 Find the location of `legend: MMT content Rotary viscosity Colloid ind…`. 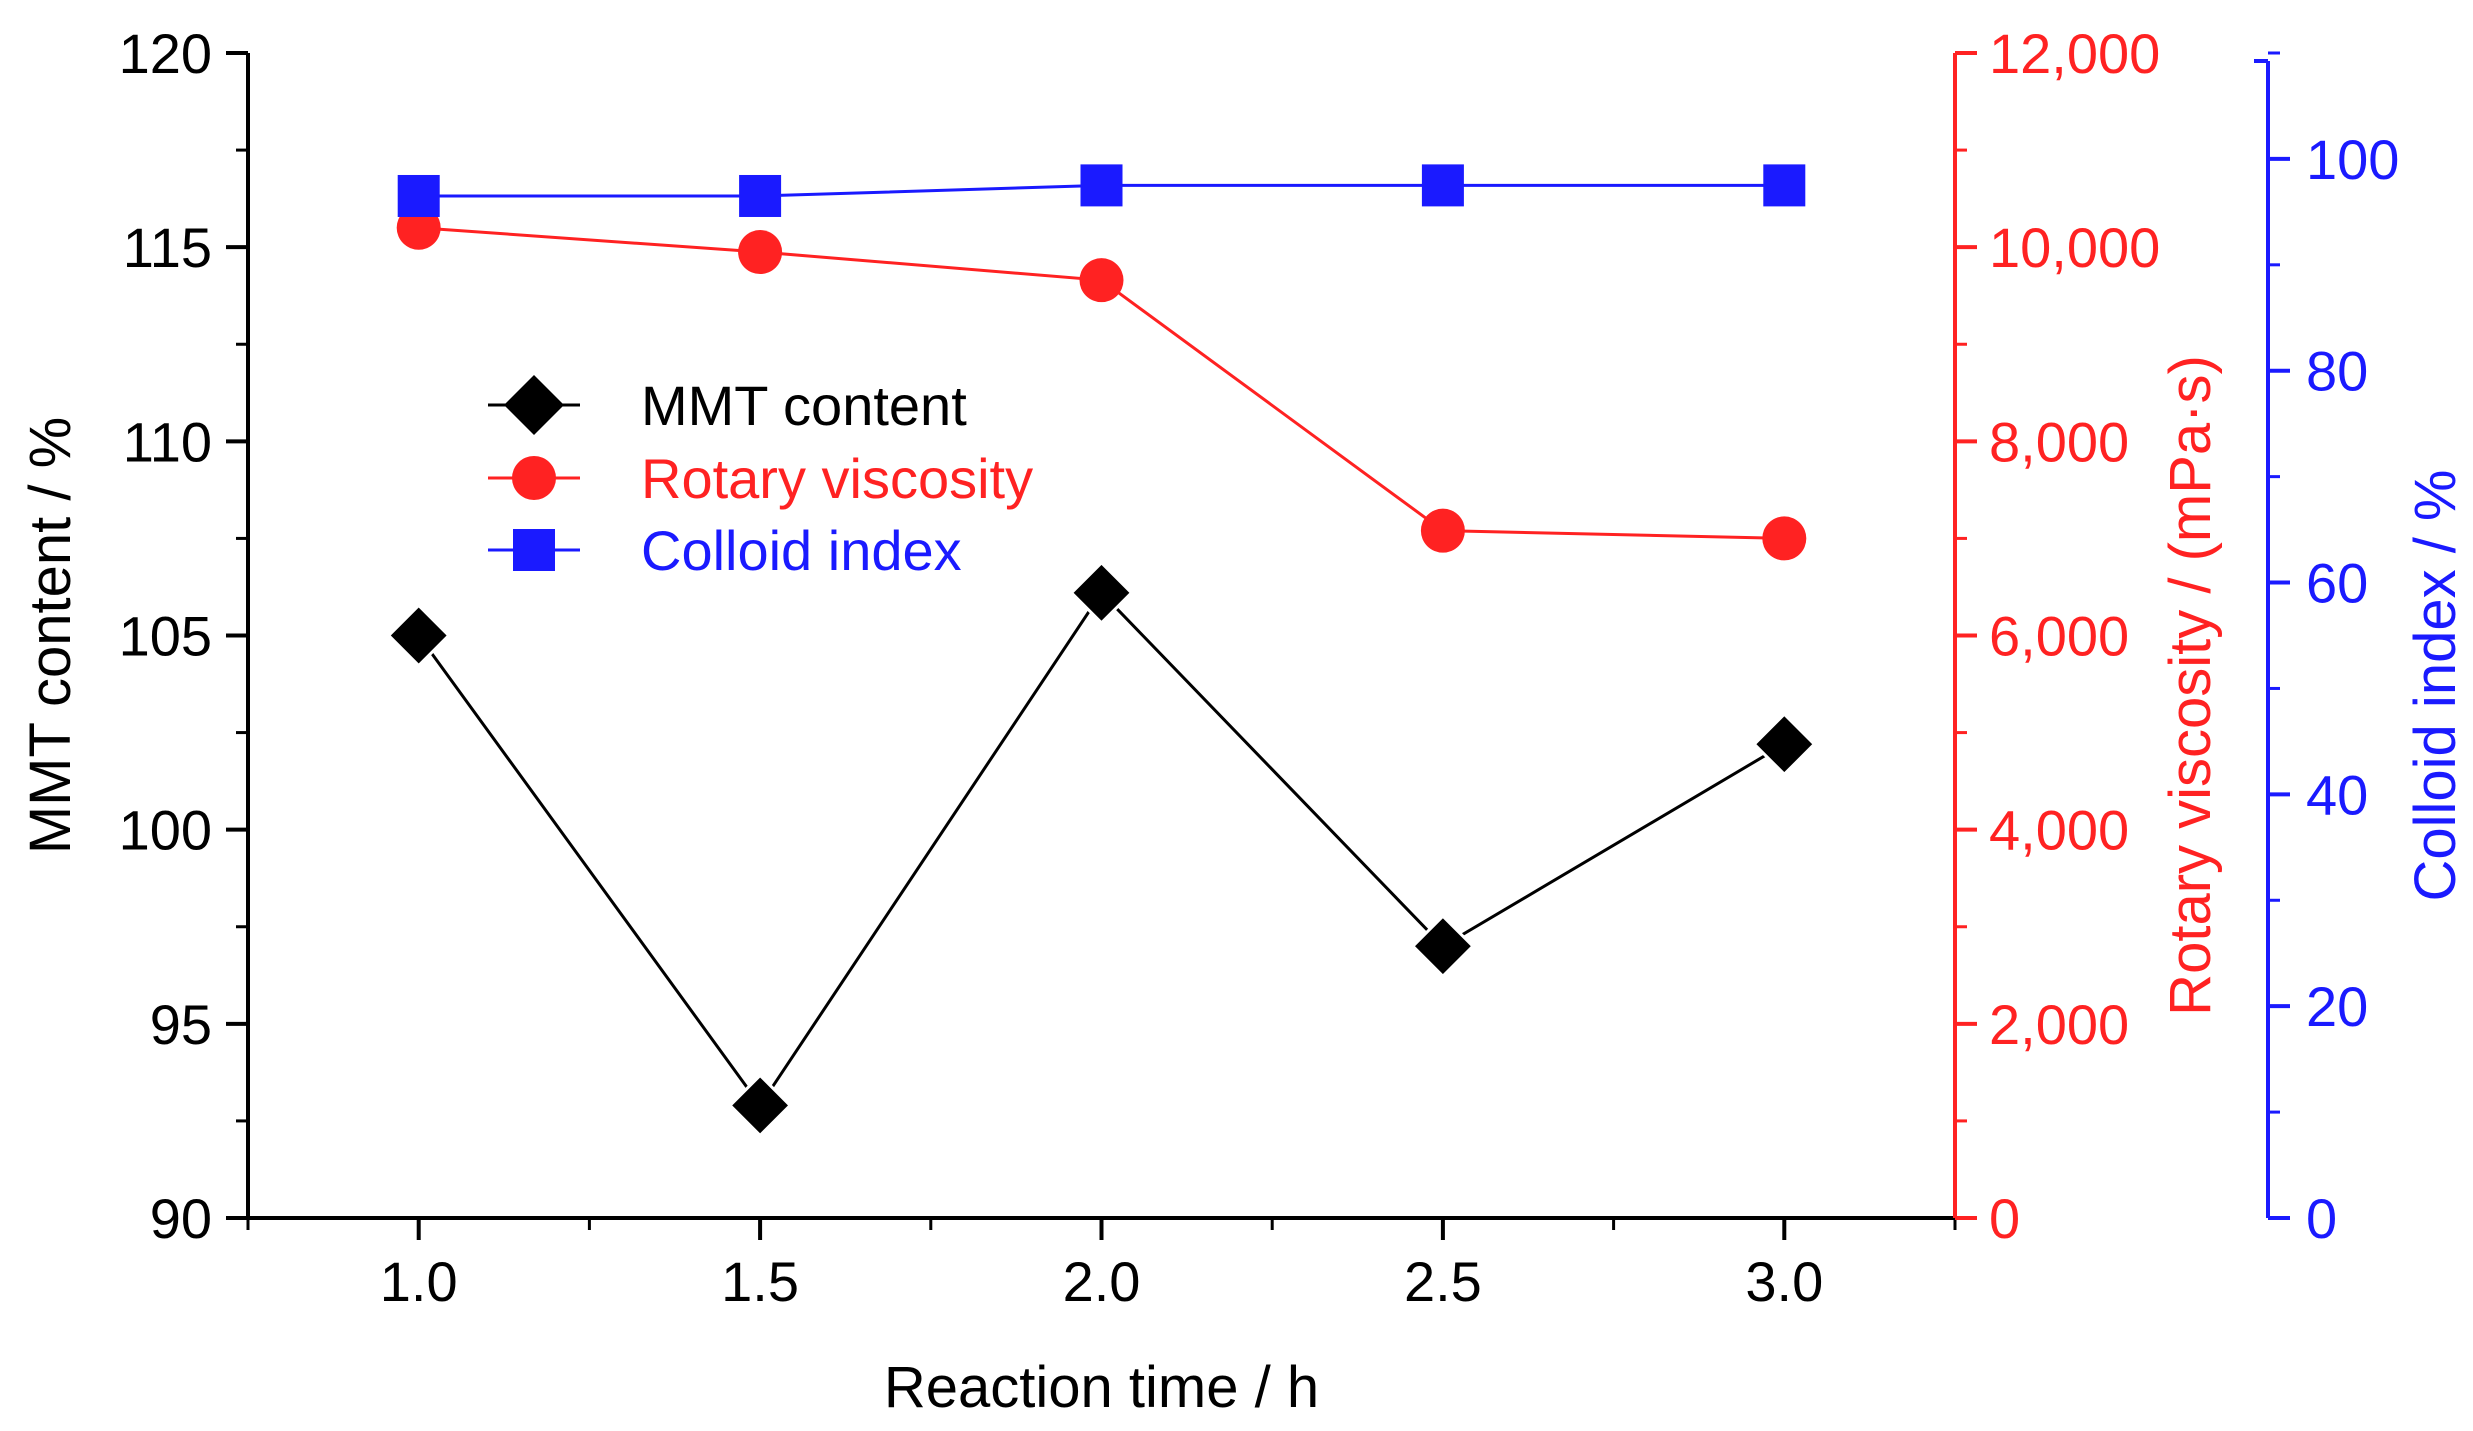

legend: MMT content Rotary viscosity Colloid ind… is located at coordinates (760, 478).